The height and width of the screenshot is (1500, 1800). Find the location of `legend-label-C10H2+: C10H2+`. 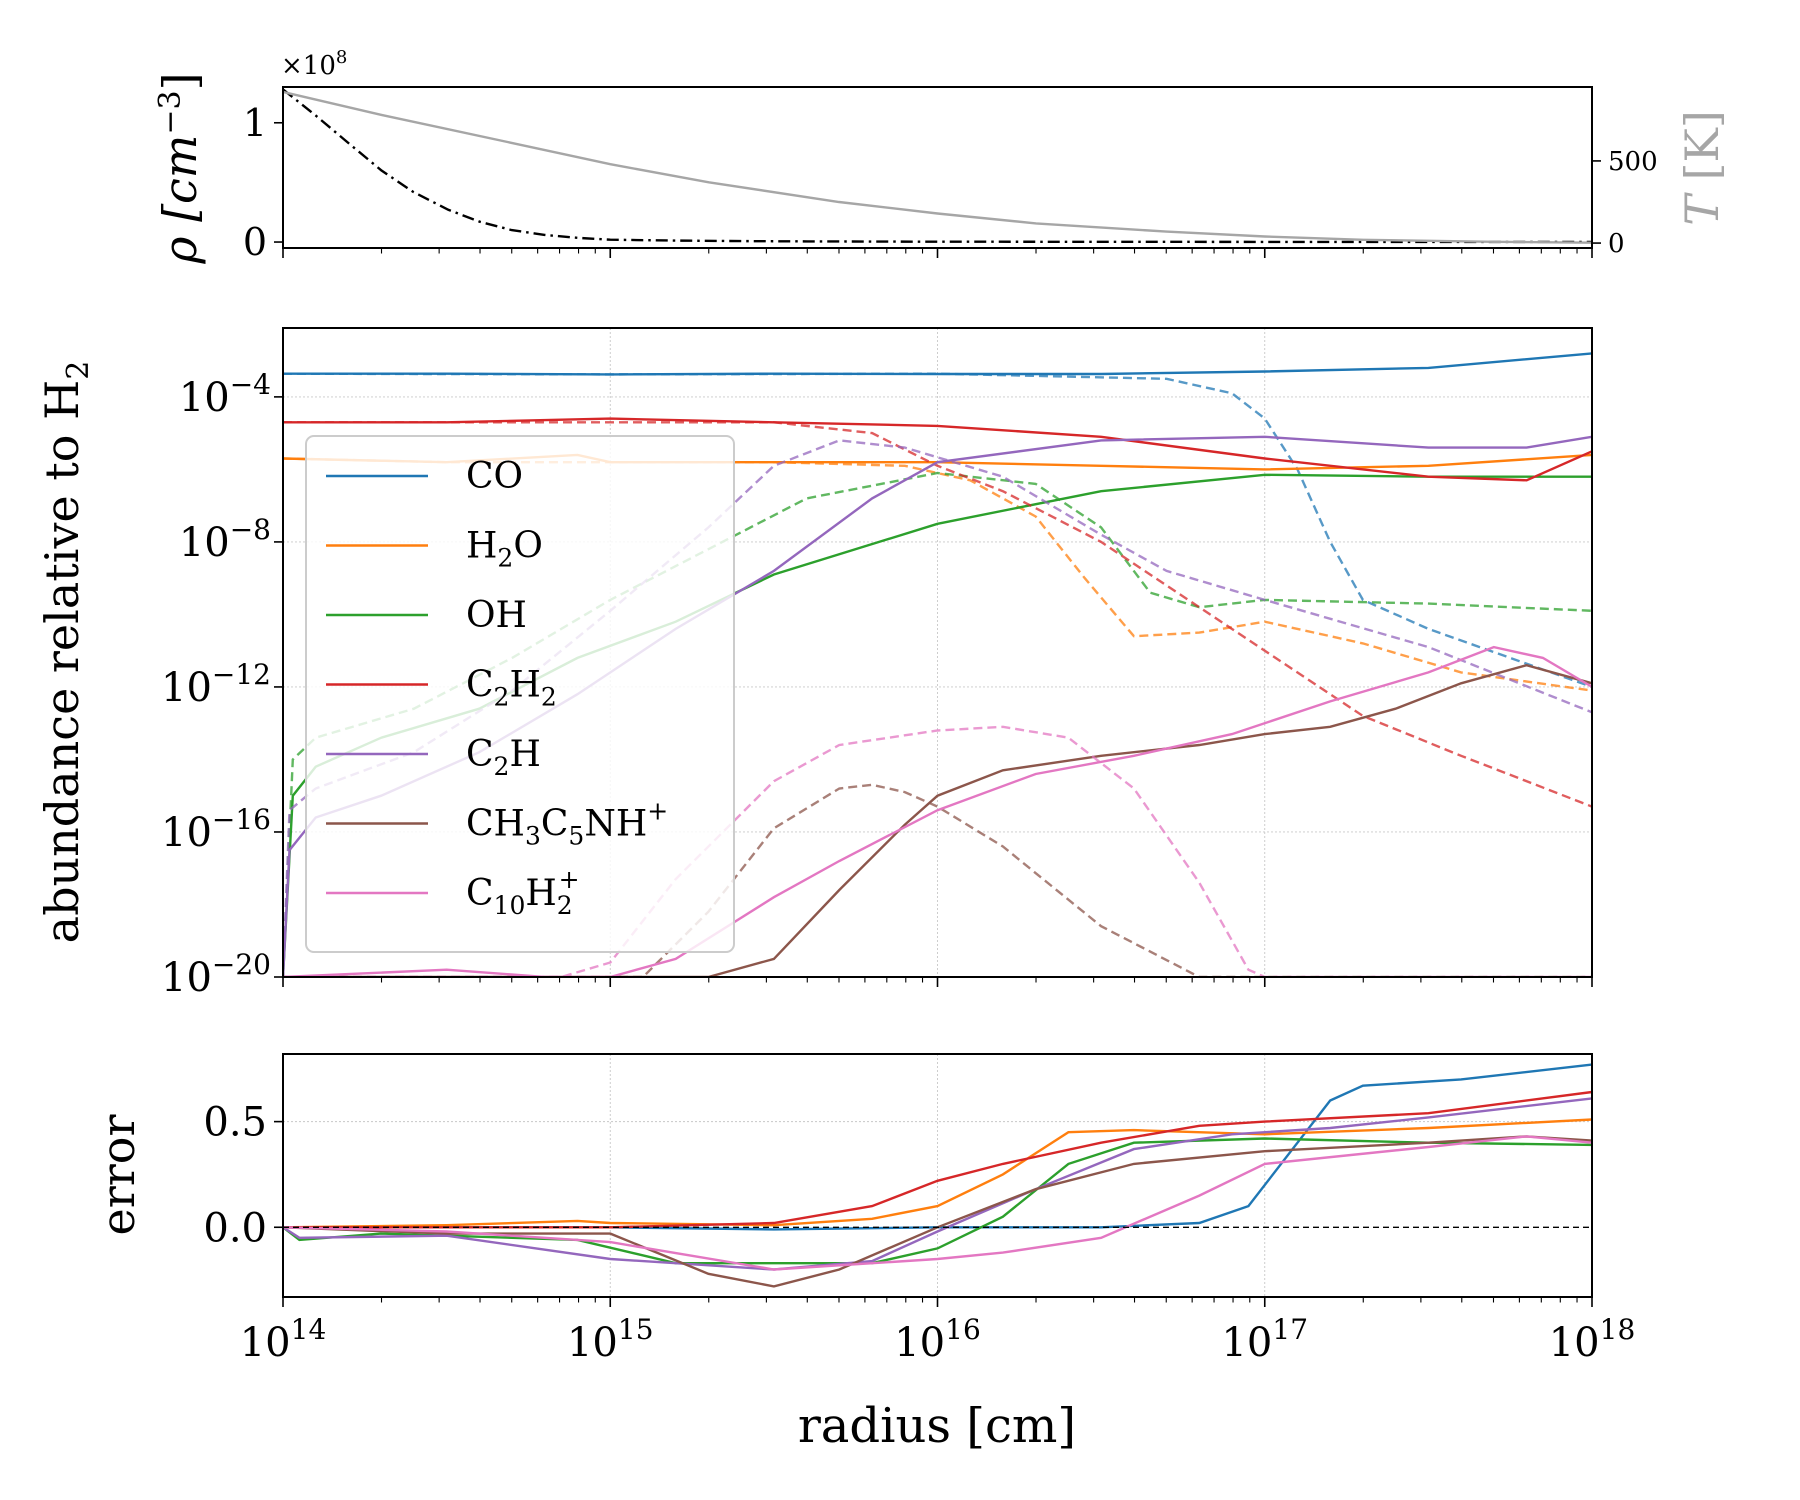

legend-label-C10H2+: C10H2+ is located at coordinates (523, 892).